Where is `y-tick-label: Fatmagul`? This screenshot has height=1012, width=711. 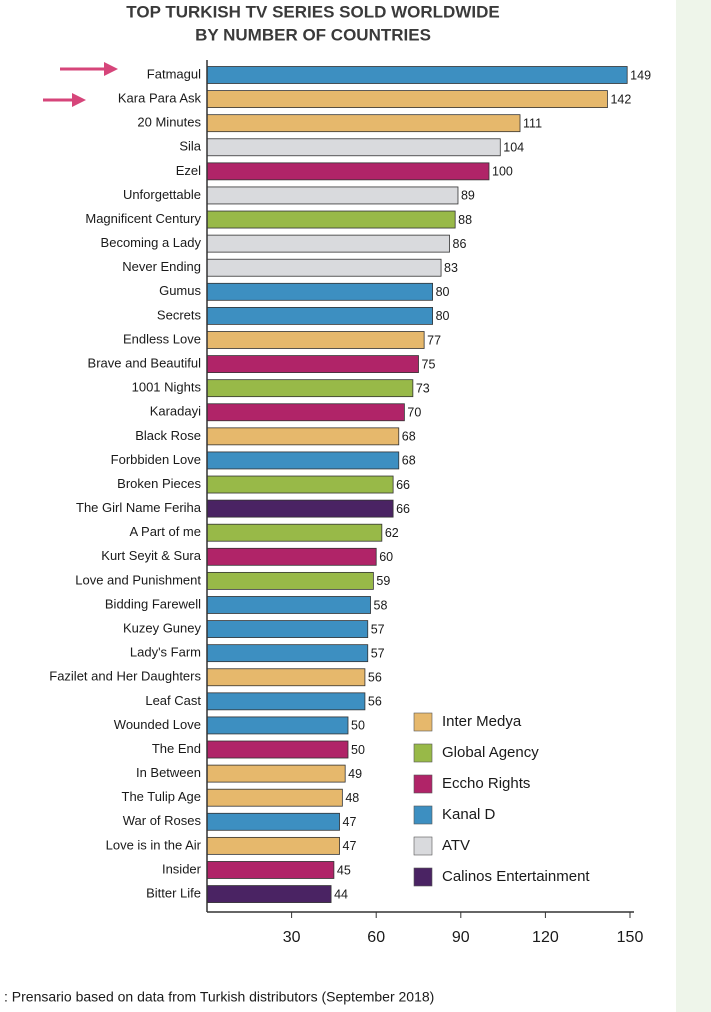 y-tick-label: Fatmagul is located at coordinates (174, 73).